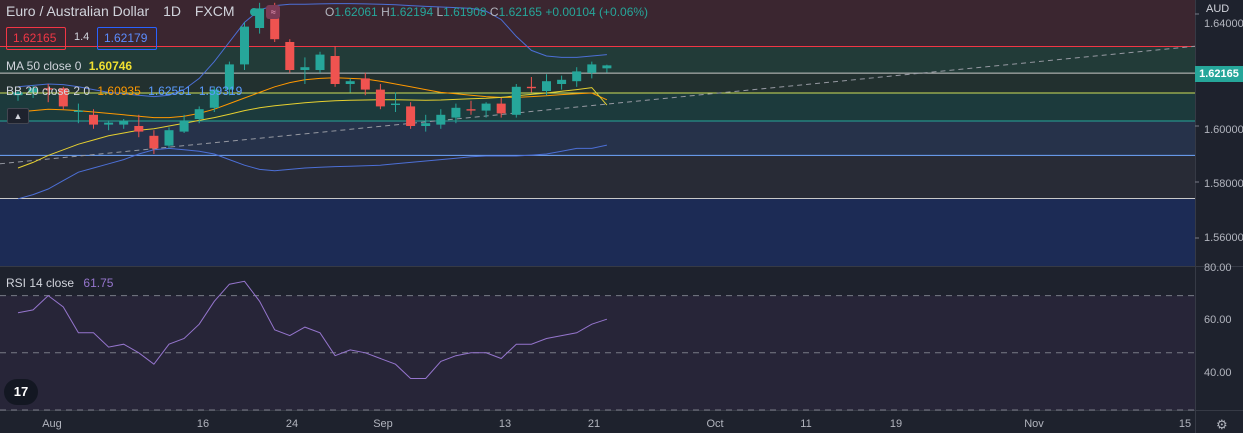 The width and height of the screenshot is (1243, 433). I want to click on rsi-legend: RSI 14 close 61.75, so click(59, 283).